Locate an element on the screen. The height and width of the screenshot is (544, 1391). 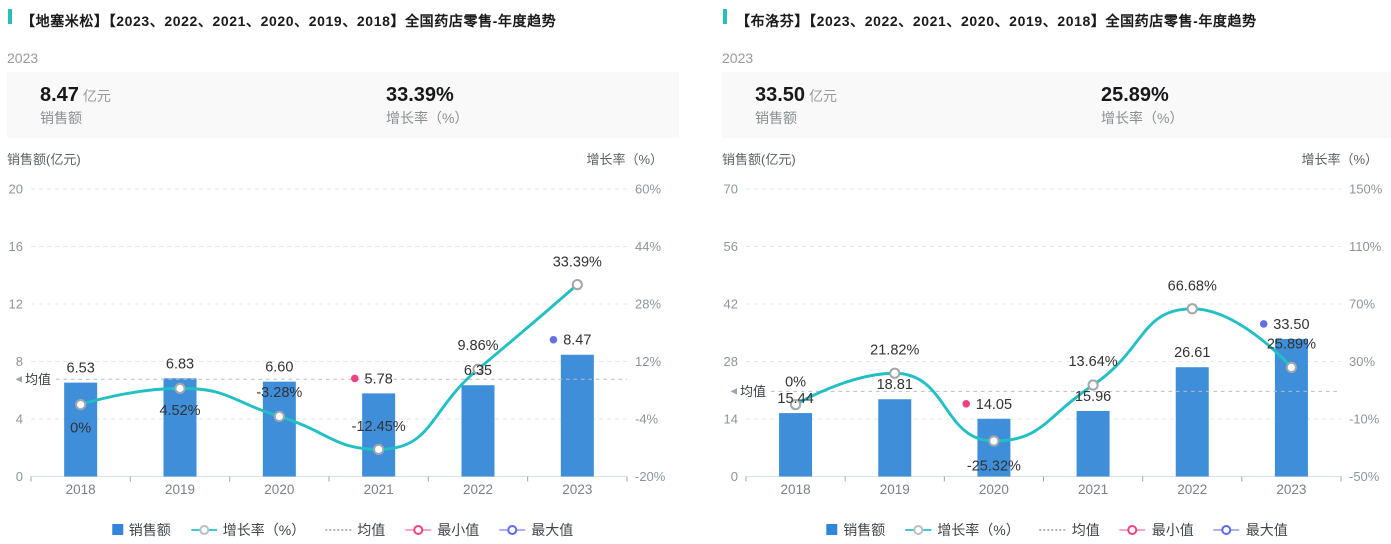
svg-text: 28% is located at coordinates (648, 303).